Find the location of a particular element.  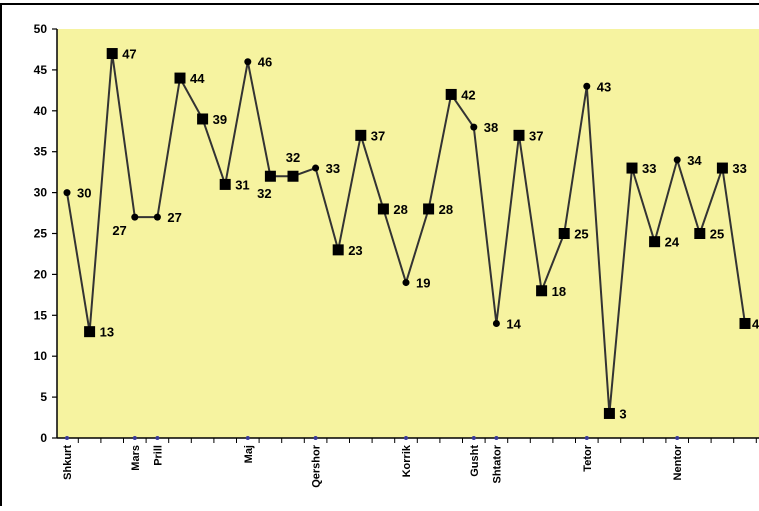

data-label: 19 is located at coordinates (423, 283).